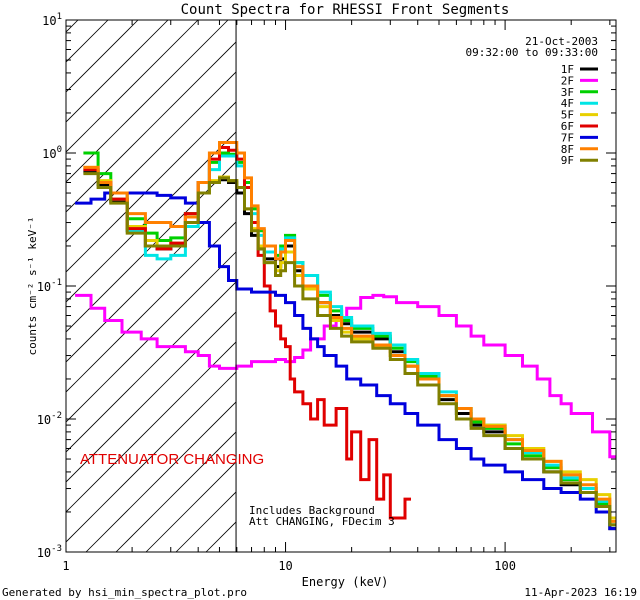 The height and width of the screenshot is (600, 640). I want to click on x-axis-label: Energy (keV), so click(345, 582).